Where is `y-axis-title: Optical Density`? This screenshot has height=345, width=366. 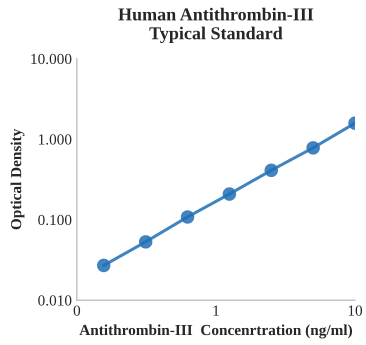
y-axis-title: Optical Density is located at coordinates (17, 179).